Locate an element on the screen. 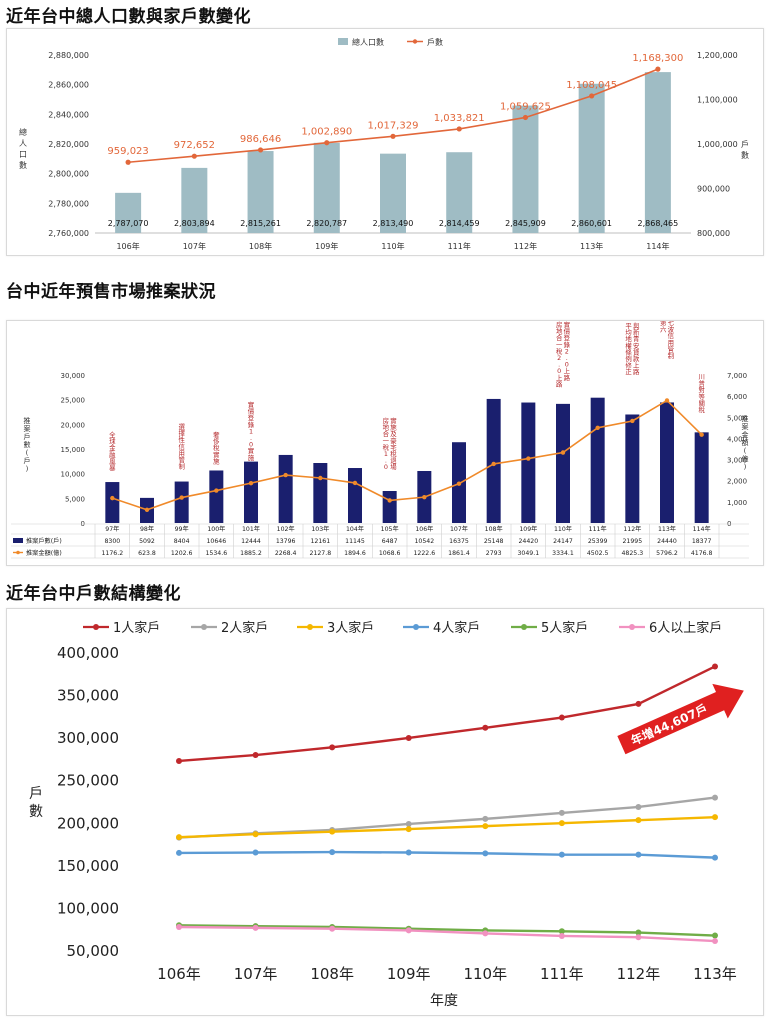 The width and height of the screenshot is (768, 1024). event-annotation: 奢侈稅實施 is located at coordinates (216, 447).